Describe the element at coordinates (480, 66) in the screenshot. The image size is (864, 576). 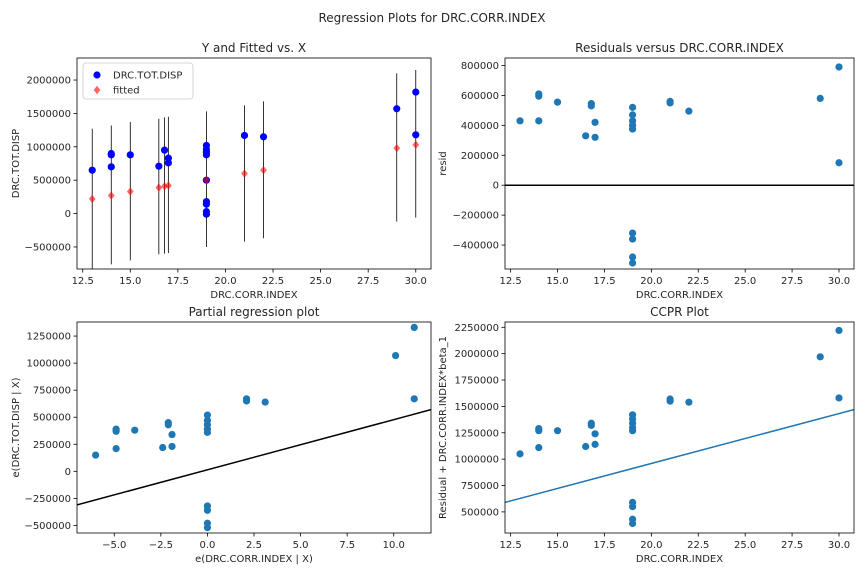
I see `y-tick-label: 800000` at that location.